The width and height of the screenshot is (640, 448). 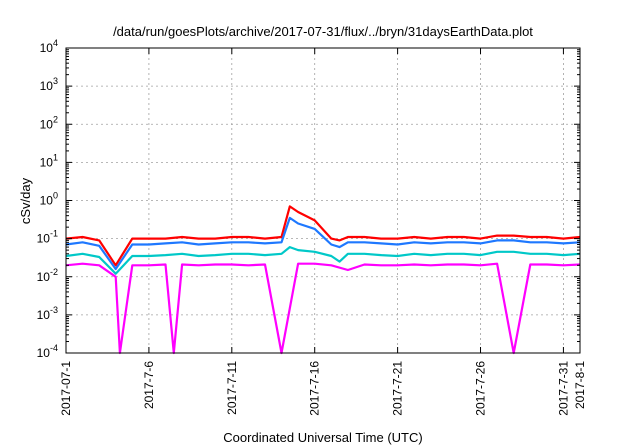 What do you see at coordinates (315, 388) in the screenshot?
I see `x-tick-label: 2017-7-16` at bounding box center [315, 388].